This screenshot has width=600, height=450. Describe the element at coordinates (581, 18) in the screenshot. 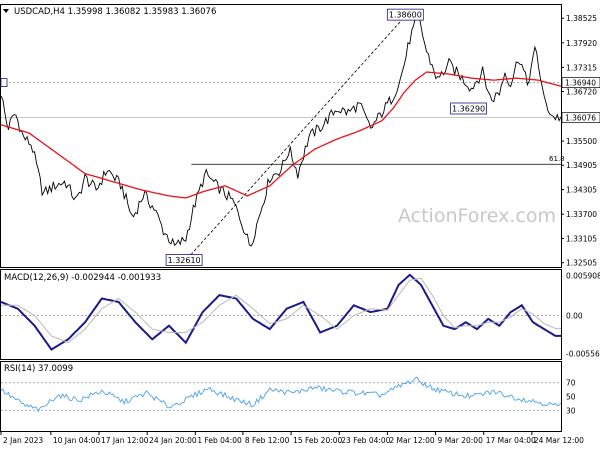

I see `price-axis-label: 1.38525` at that location.